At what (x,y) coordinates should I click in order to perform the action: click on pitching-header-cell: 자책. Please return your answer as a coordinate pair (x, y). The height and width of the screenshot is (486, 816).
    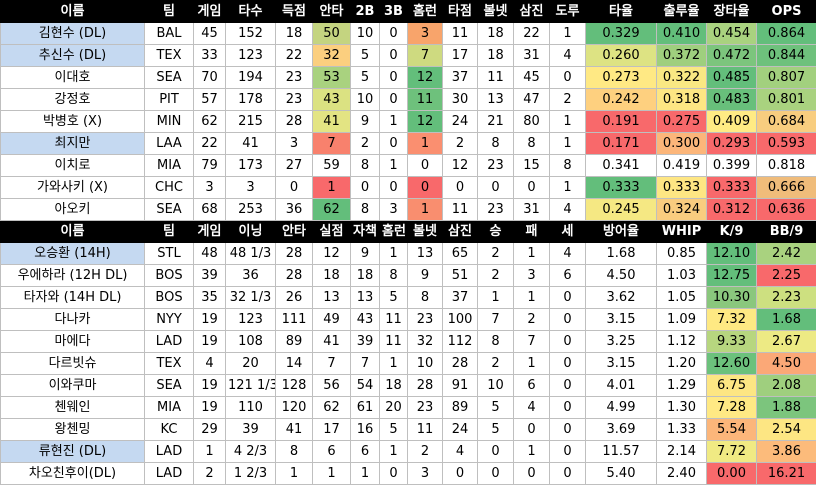
    Looking at the image, I should click on (365, 231).